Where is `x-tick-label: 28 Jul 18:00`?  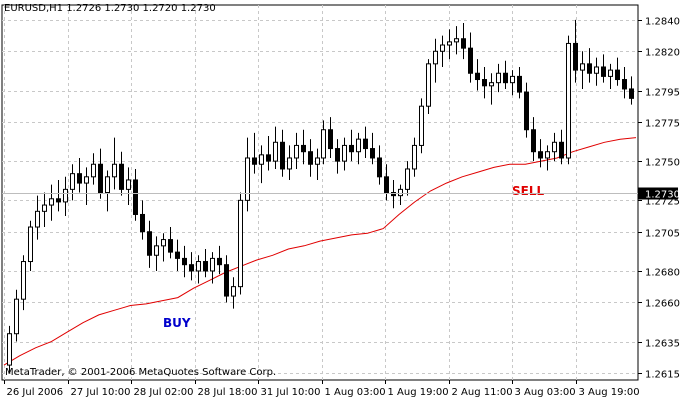 x-tick-label: 28 Jul 18:00 is located at coordinates (228, 392).